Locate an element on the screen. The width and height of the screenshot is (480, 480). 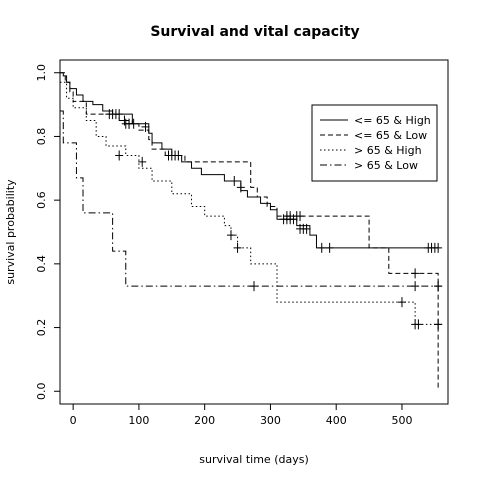
x-tick-label: 300 is located at coordinates (270, 420).